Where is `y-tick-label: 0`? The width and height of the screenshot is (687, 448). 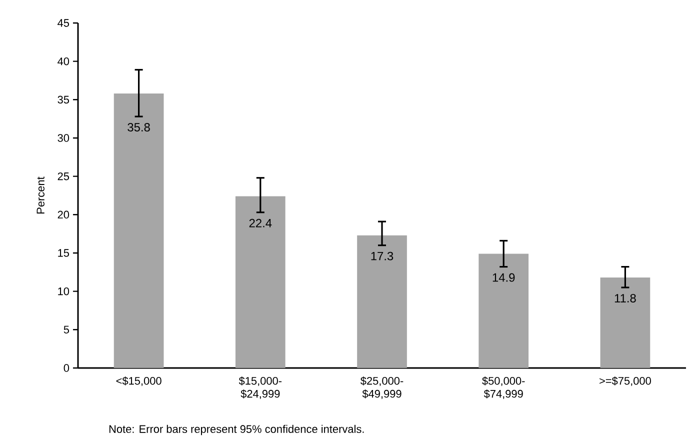 y-tick-label: 0 is located at coordinates (67, 368).